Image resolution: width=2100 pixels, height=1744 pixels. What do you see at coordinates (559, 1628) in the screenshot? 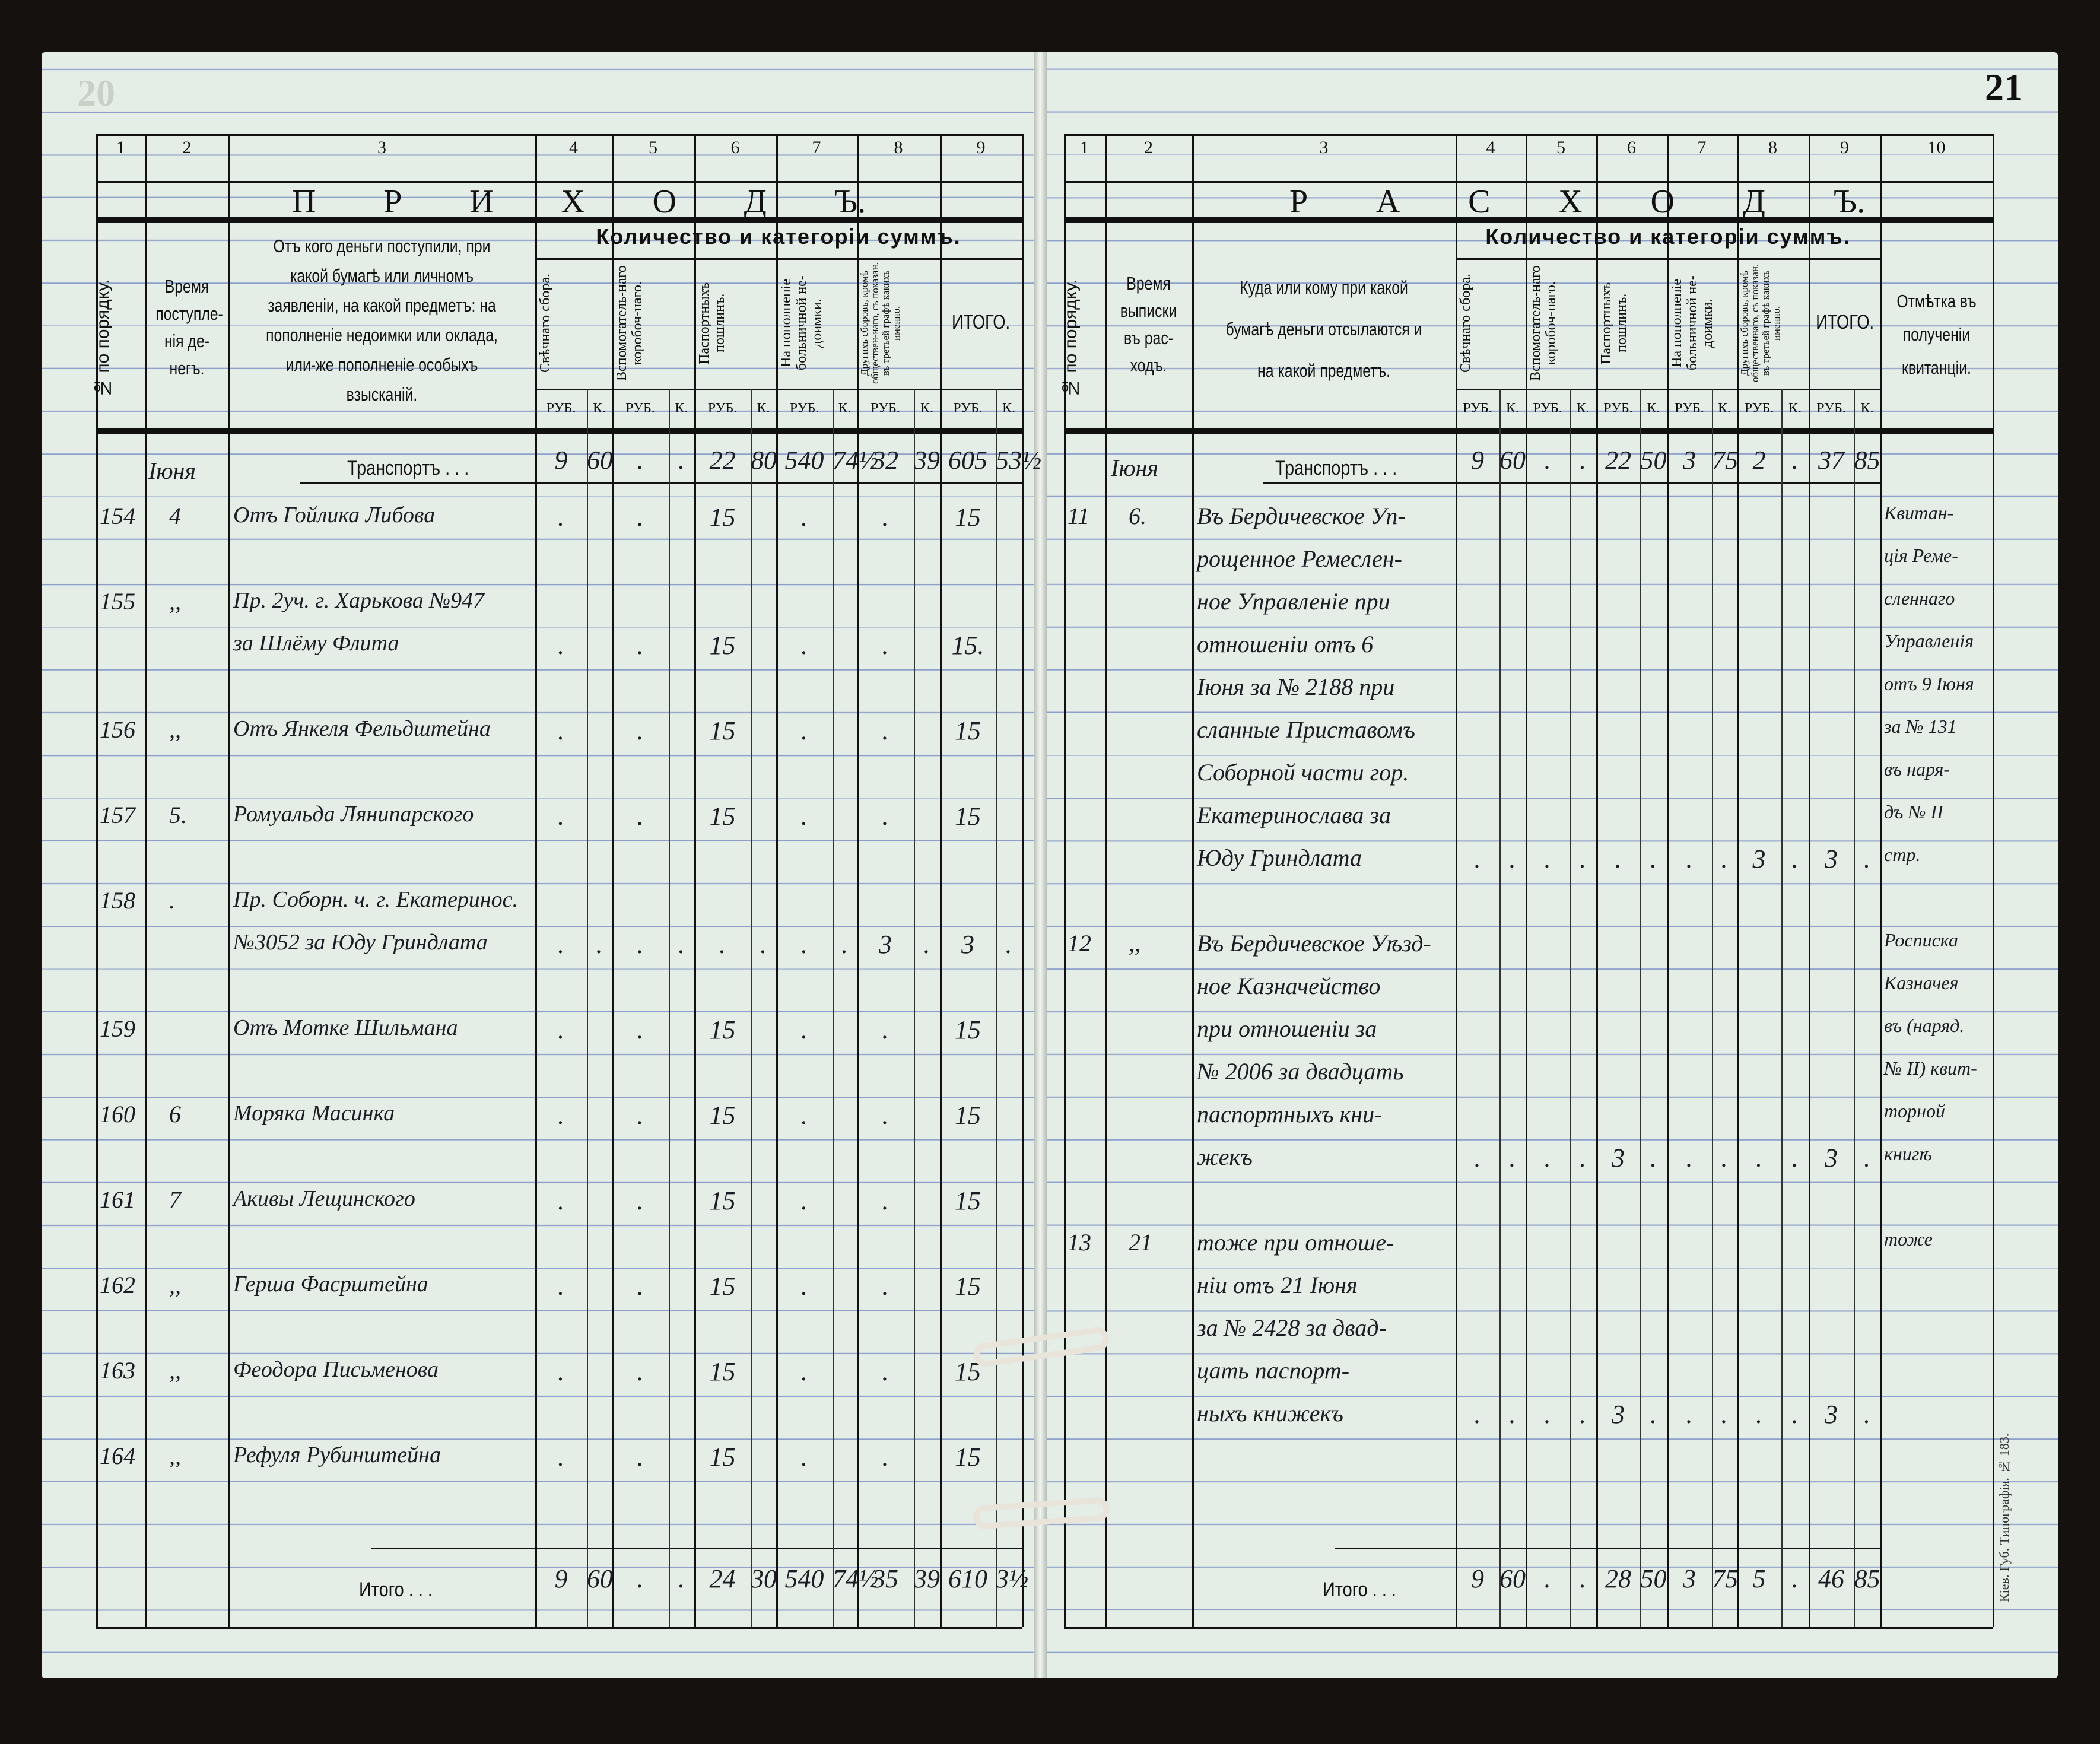
I see `table-bottom-border` at bounding box center [559, 1628].